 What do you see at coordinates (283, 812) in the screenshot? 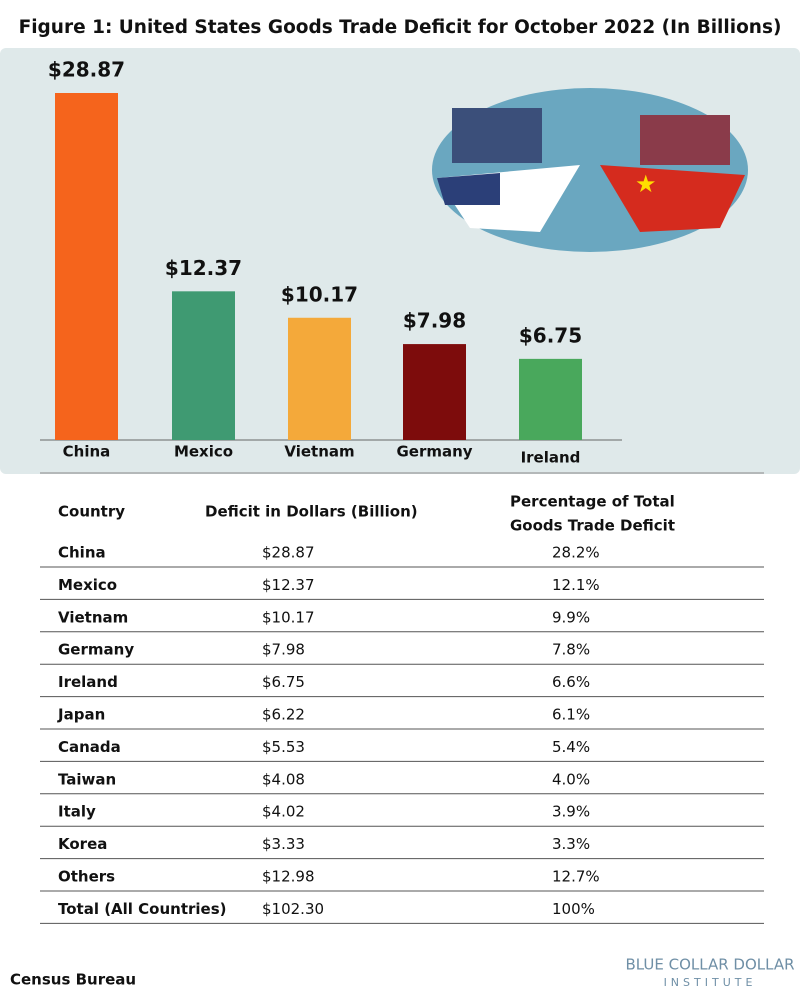
I see `table-cell: $4.02` at bounding box center [283, 812].